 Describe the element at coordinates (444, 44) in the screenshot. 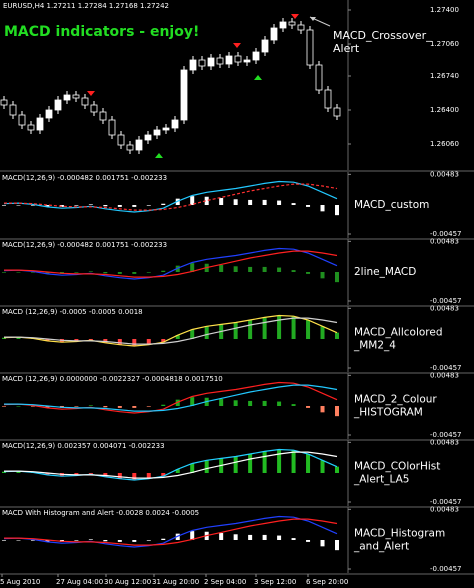

I see `y-tick-label: 1.27060` at that location.